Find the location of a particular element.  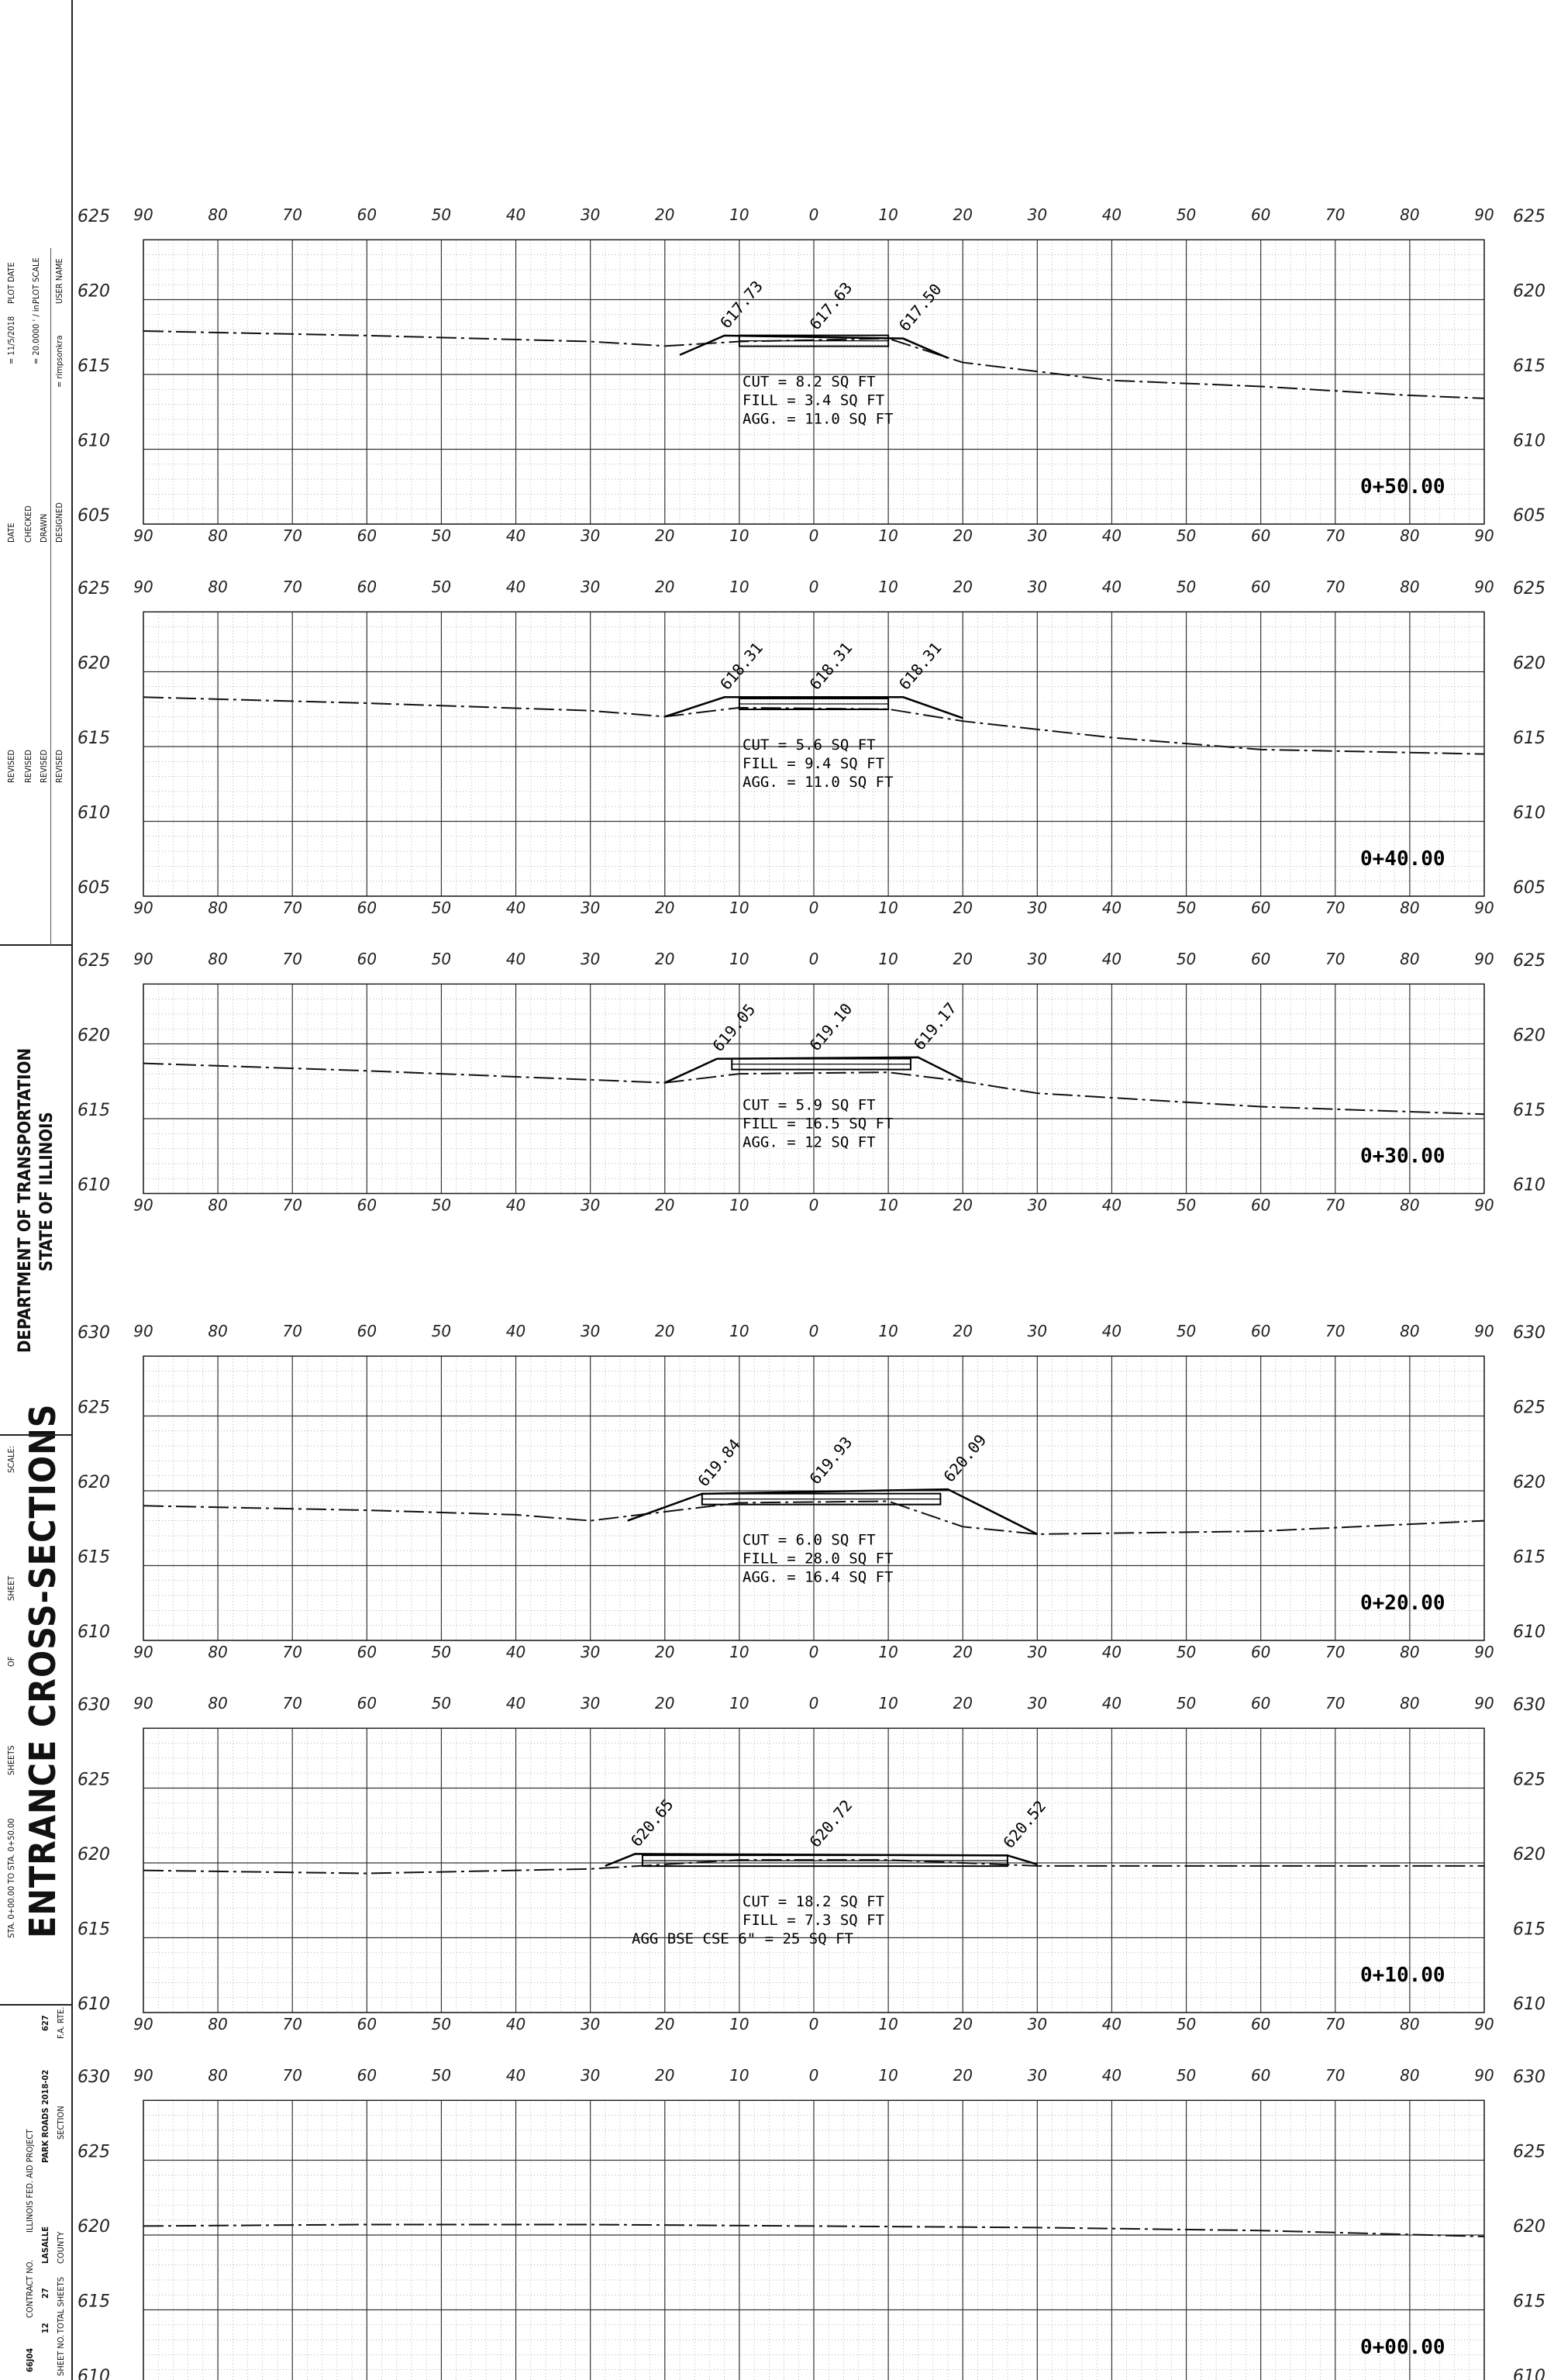

quantity-label: FILL = 28.0 SQ FT is located at coordinates (818, 1559).